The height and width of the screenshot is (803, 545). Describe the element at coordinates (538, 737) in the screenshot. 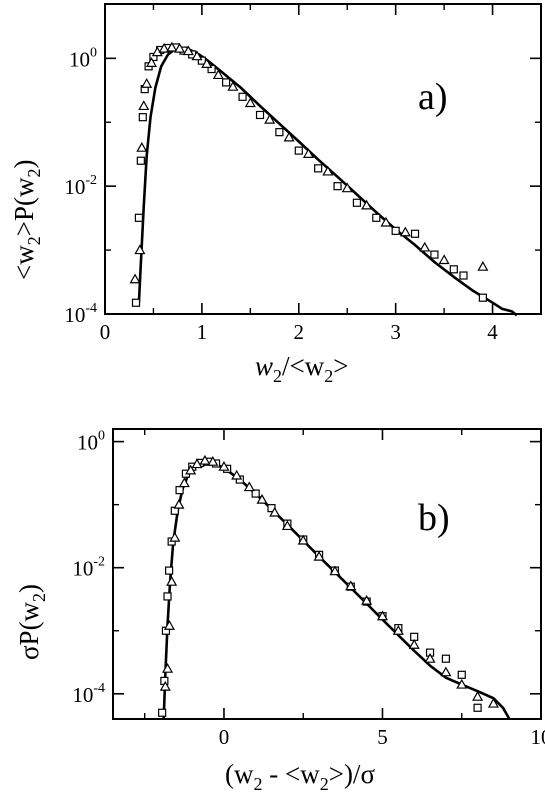

I see `x-tick-label-b: 10` at that location.